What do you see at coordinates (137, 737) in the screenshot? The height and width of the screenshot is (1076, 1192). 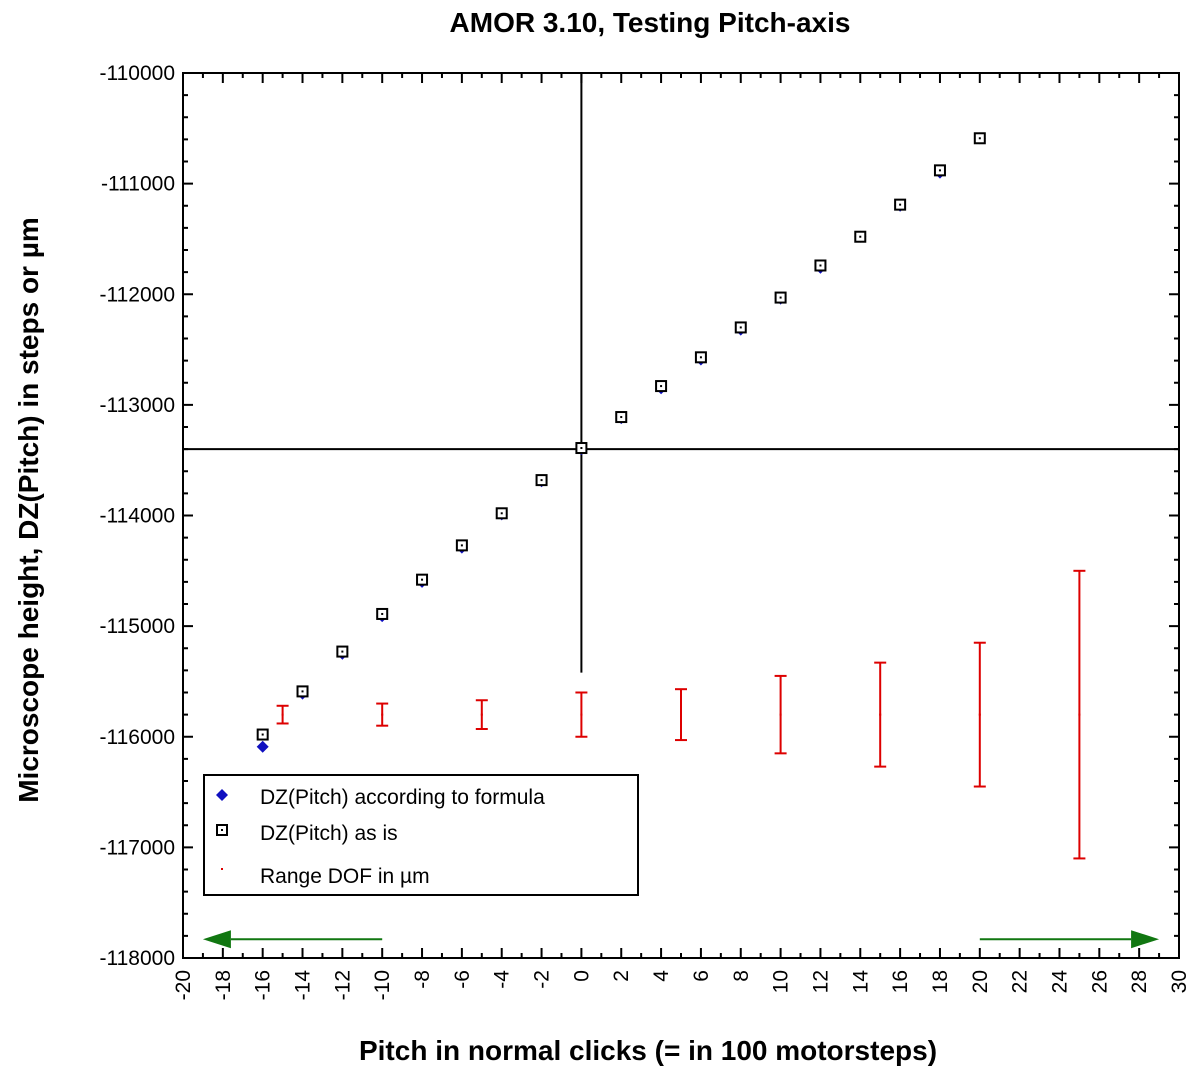 I see `y-tick-label: -116000` at bounding box center [137, 737].